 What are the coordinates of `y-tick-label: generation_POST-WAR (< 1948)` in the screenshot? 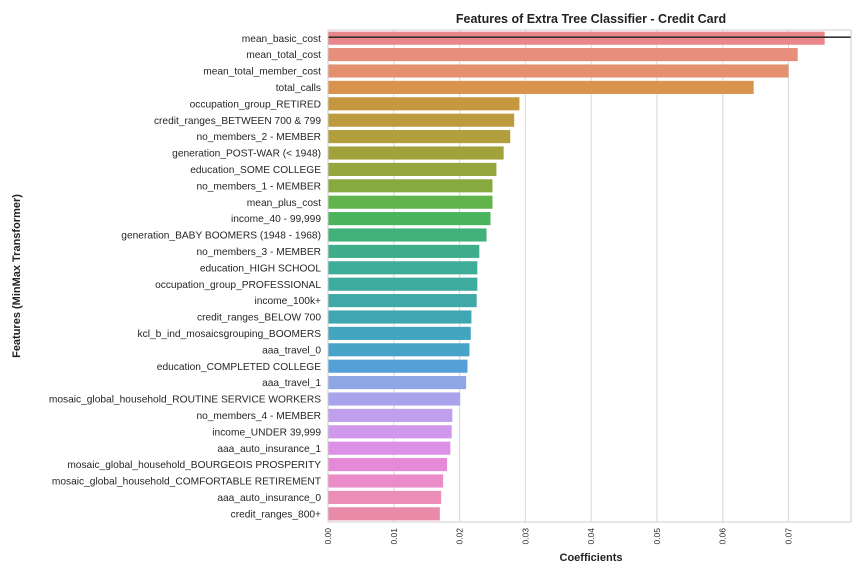 It's located at (246, 154).